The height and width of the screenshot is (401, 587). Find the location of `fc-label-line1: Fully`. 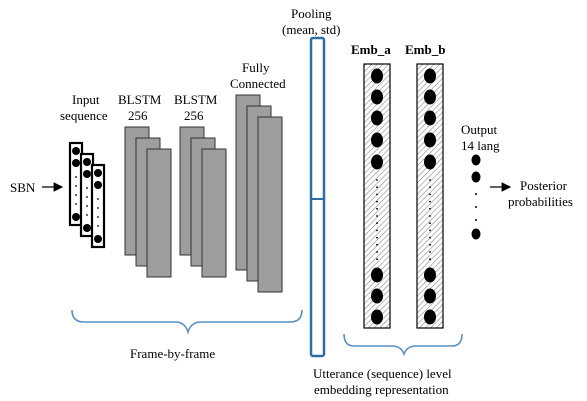

fc-label-line1: Fully is located at coordinates (256, 67).